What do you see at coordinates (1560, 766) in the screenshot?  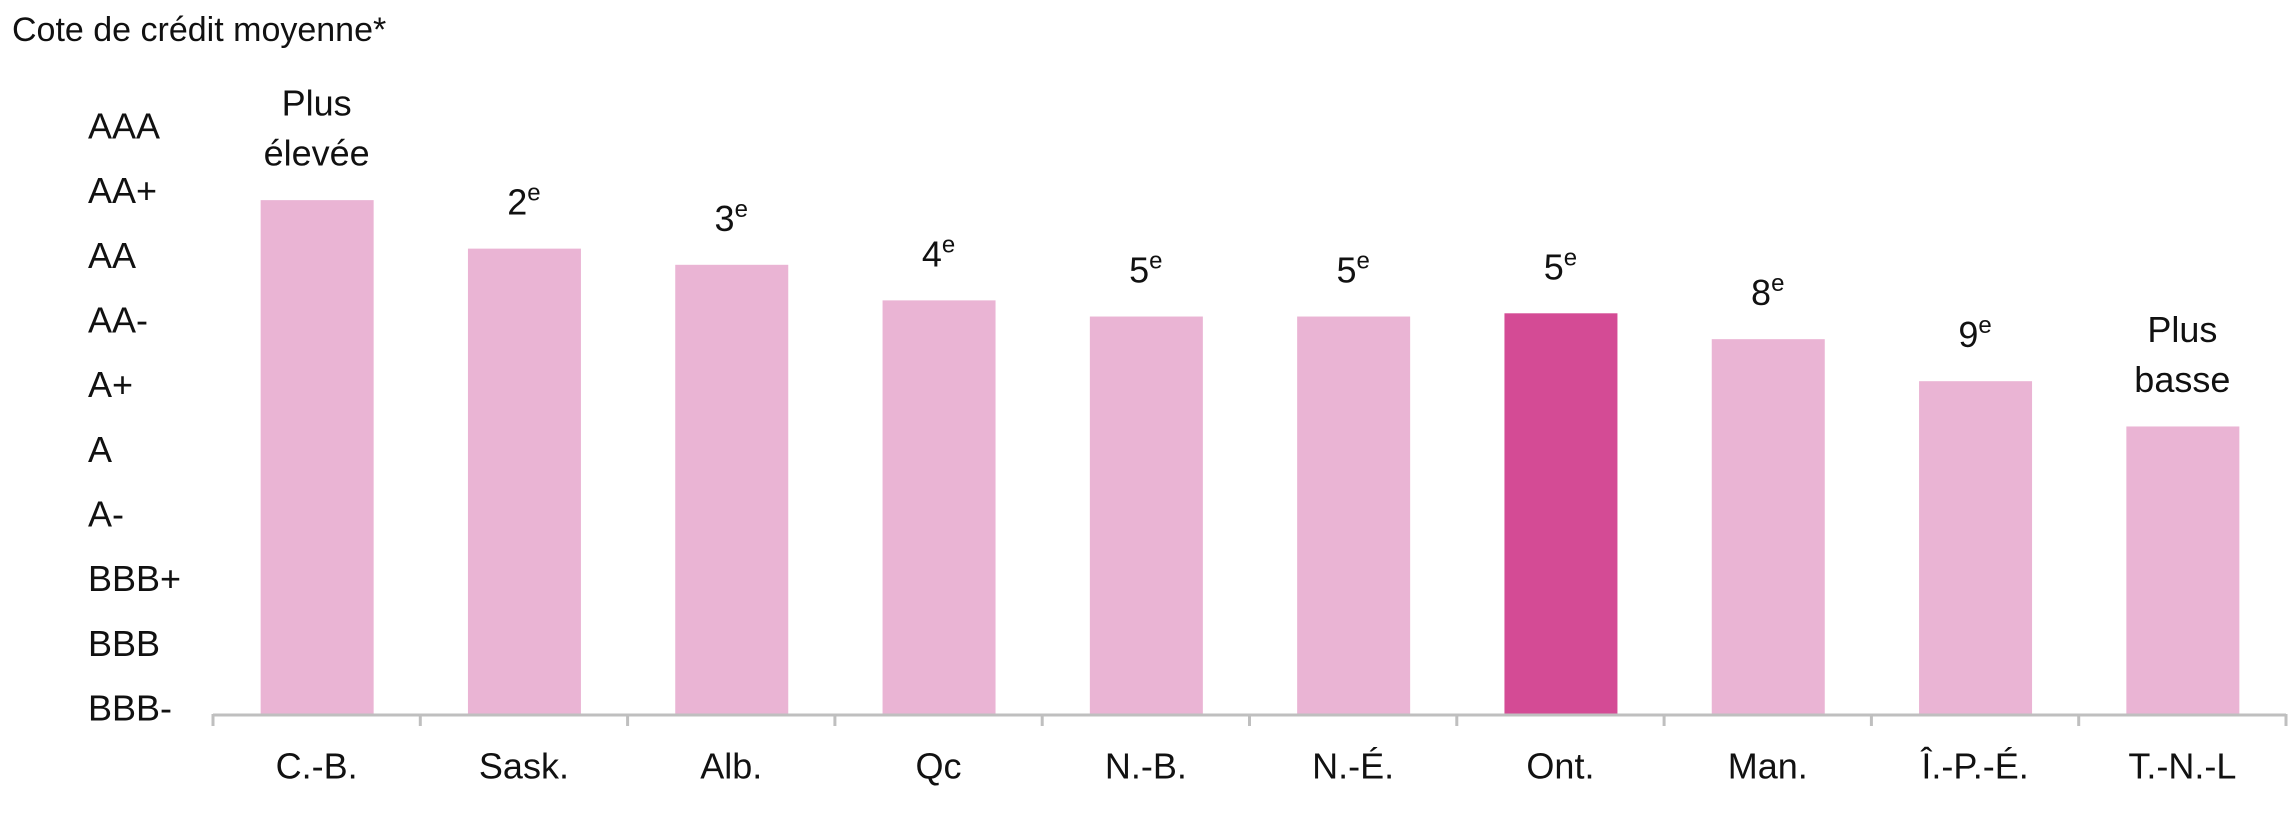 I see `x-tick-label: Ont.` at bounding box center [1560, 766].